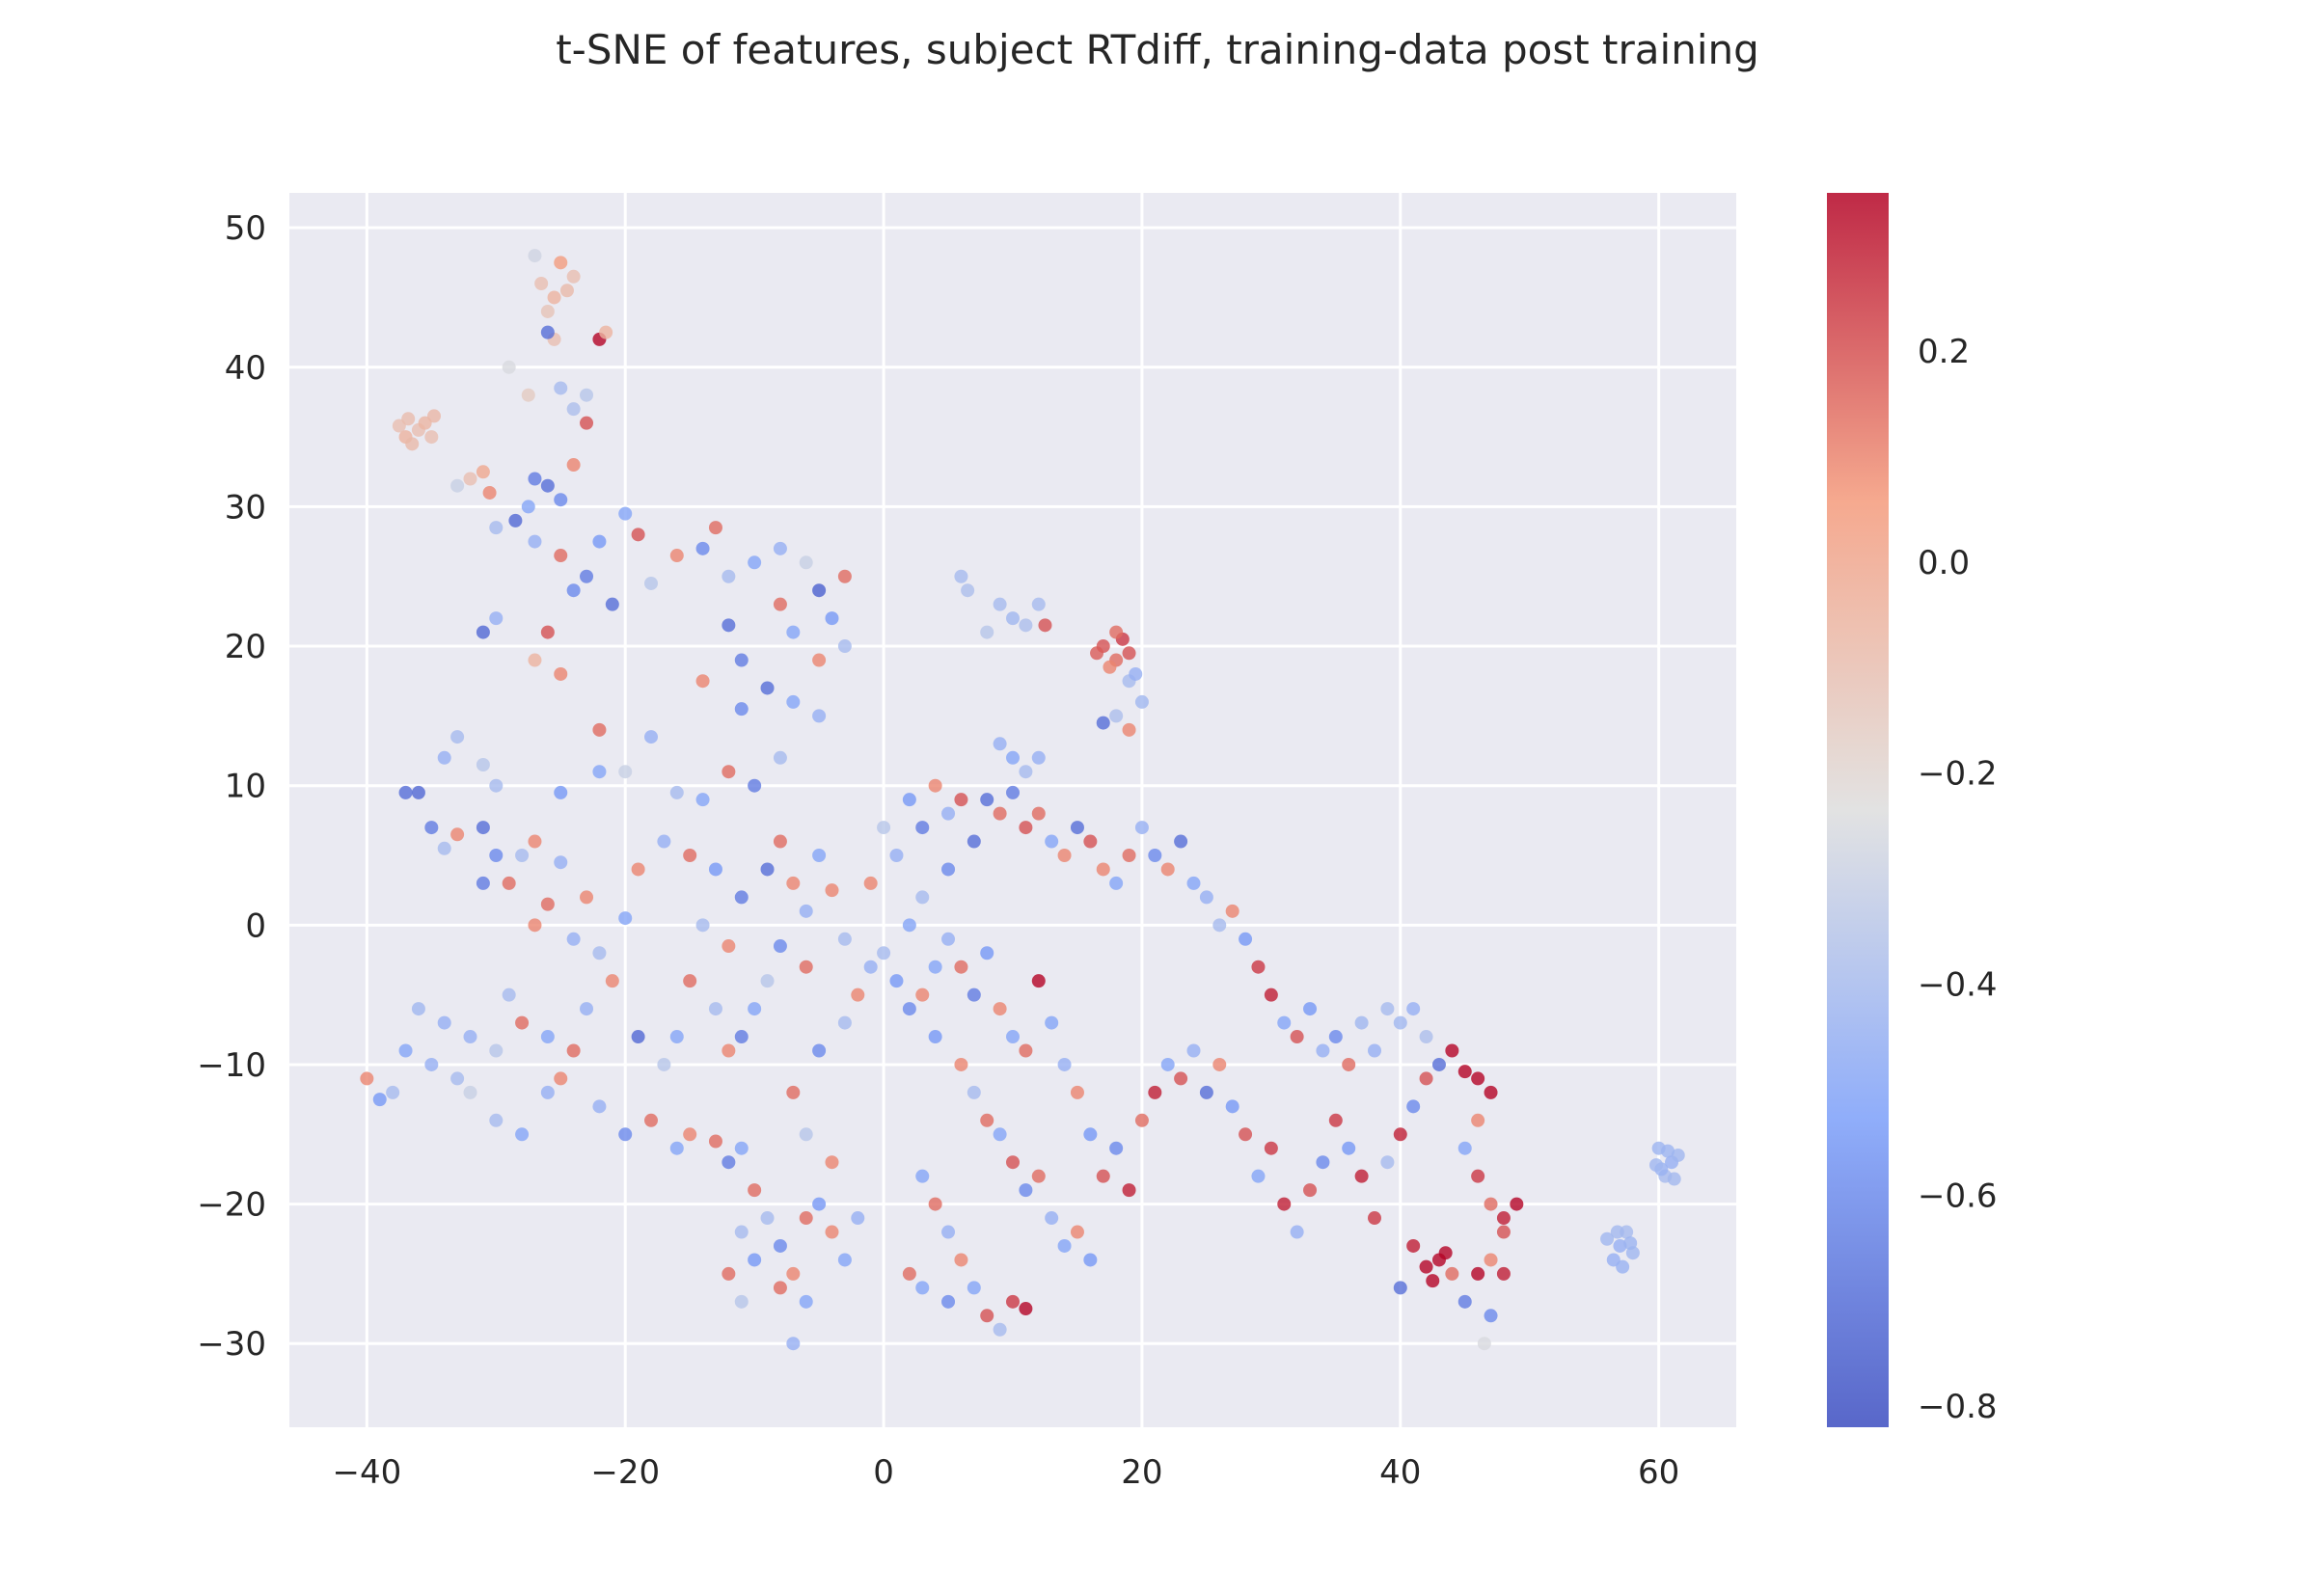 The height and width of the screenshot is (1596, 2315). What do you see at coordinates (1142, 1472) in the screenshot?
I see `x-tick-label: 20` at bounding box center [1142, 1472].